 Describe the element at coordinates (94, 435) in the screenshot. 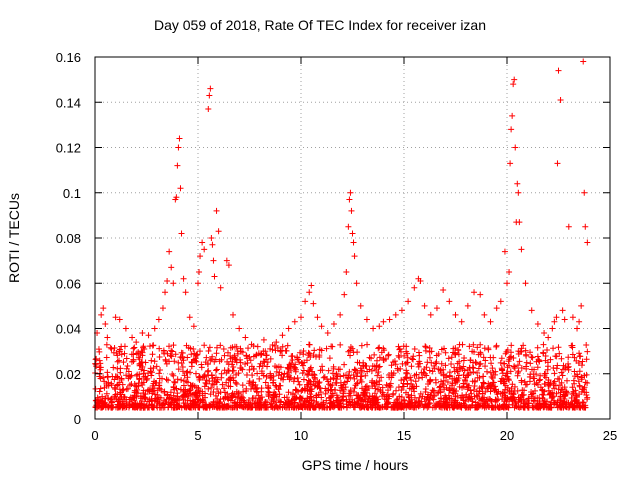

I see `x-tick-label: 0` at that location.